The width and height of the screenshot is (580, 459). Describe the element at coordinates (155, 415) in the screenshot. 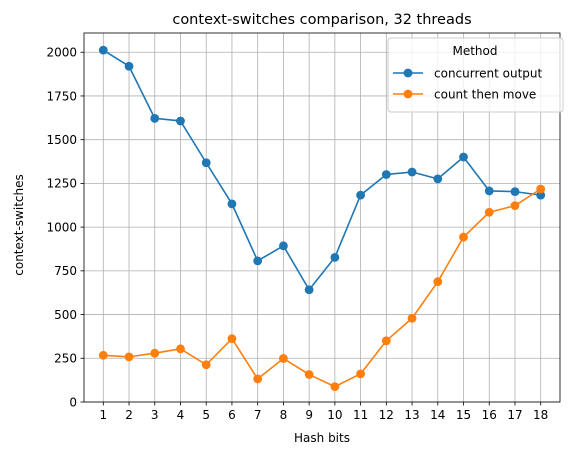

I see `x-tick-label: 3` at that location.